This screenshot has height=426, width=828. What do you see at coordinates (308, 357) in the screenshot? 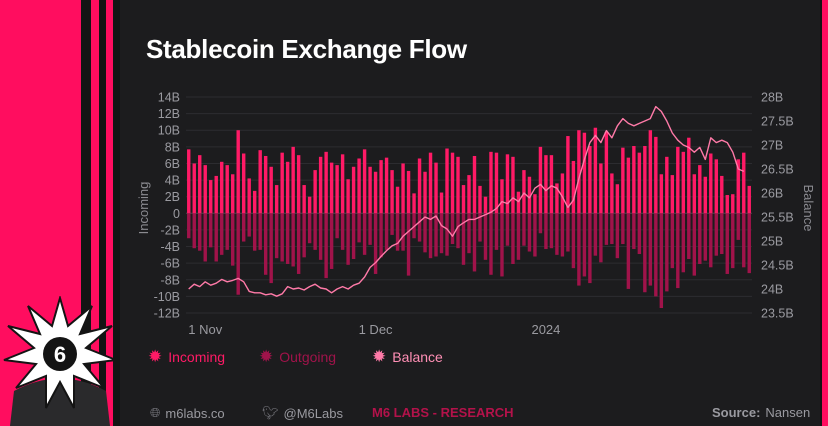
I see `legend-outgoing-label: Outgoing` at bounding box center [308, 357].